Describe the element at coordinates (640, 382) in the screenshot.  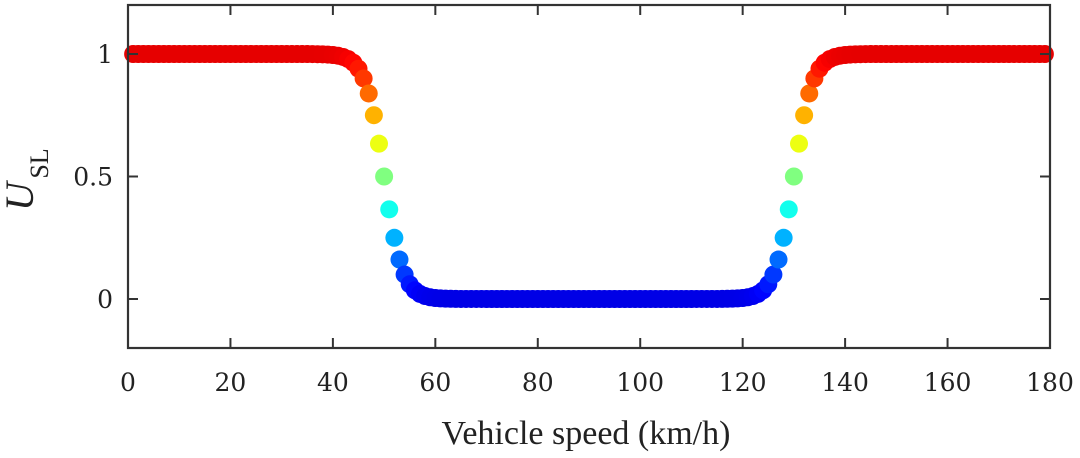
I see `x-tick-label: 100` at that location.